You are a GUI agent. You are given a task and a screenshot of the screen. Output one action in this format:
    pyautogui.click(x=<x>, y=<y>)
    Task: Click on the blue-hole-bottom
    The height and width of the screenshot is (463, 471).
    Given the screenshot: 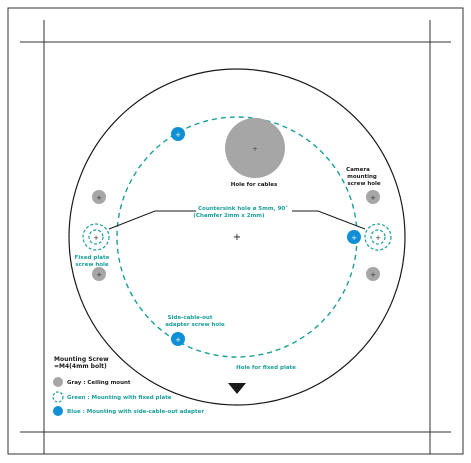 What is the action you would take?
    pyautogui.click(x=178, y=339)
    